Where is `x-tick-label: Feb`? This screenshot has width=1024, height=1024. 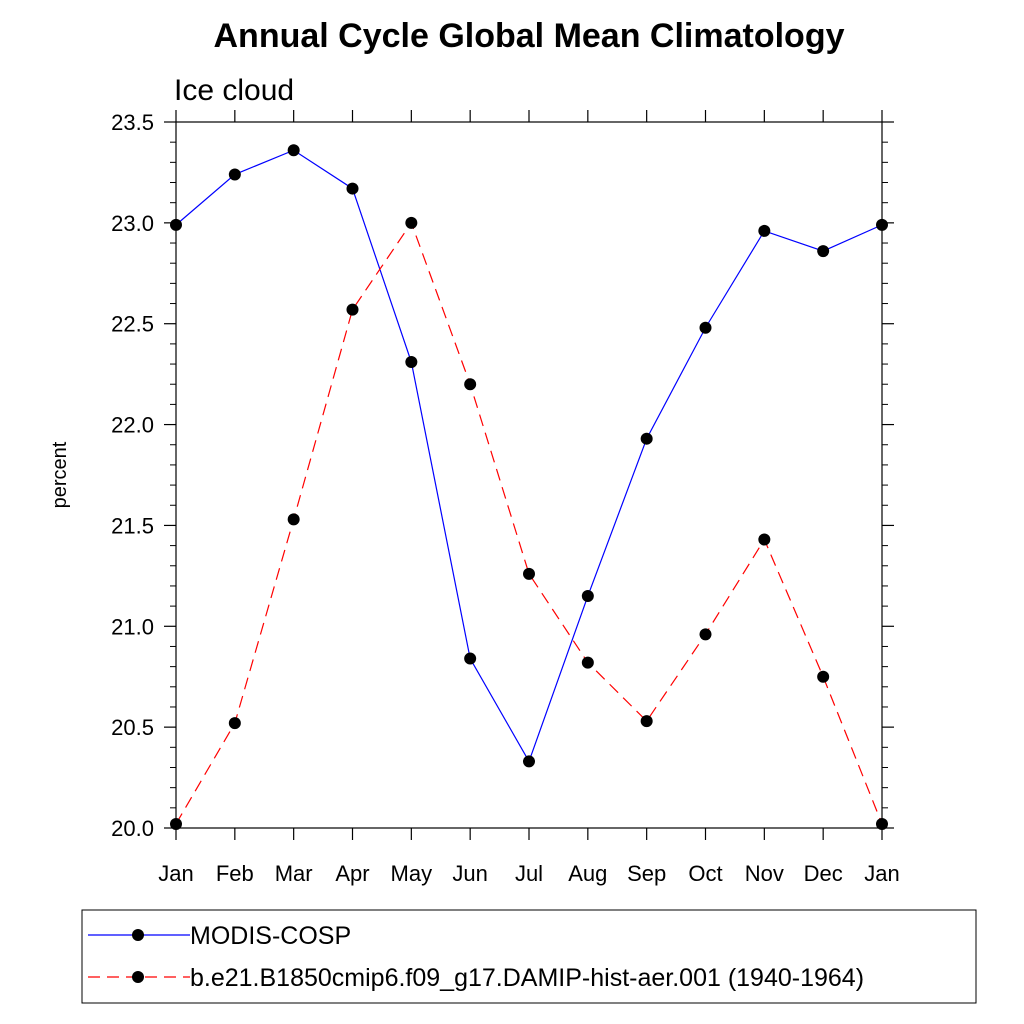
x-tick-label: Feb is located at coordinates (235, 873).